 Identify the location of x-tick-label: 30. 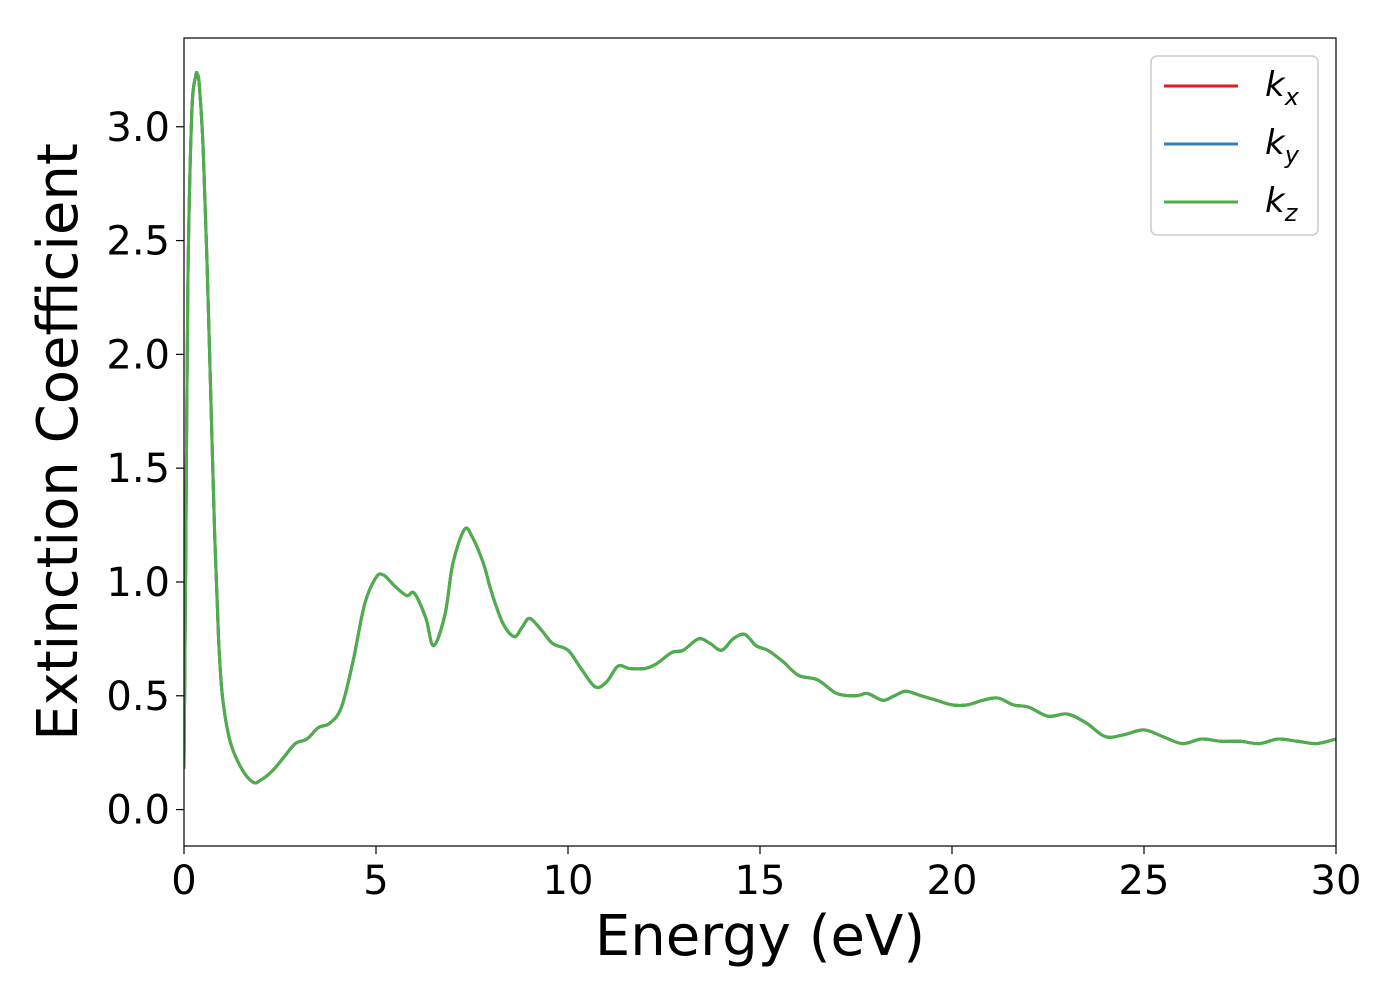
(1336, 881).